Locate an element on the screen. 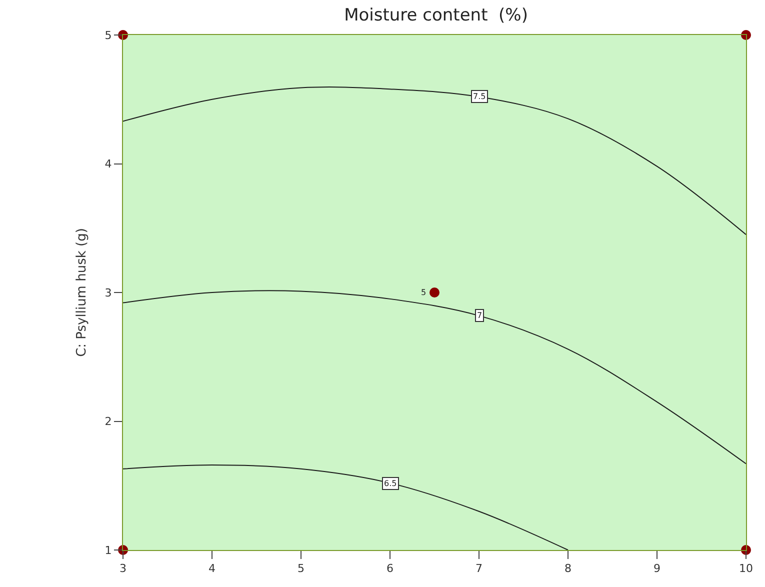 The image size is (765, 587). y-tick-label: 1 is located at coordinates (108, 550).